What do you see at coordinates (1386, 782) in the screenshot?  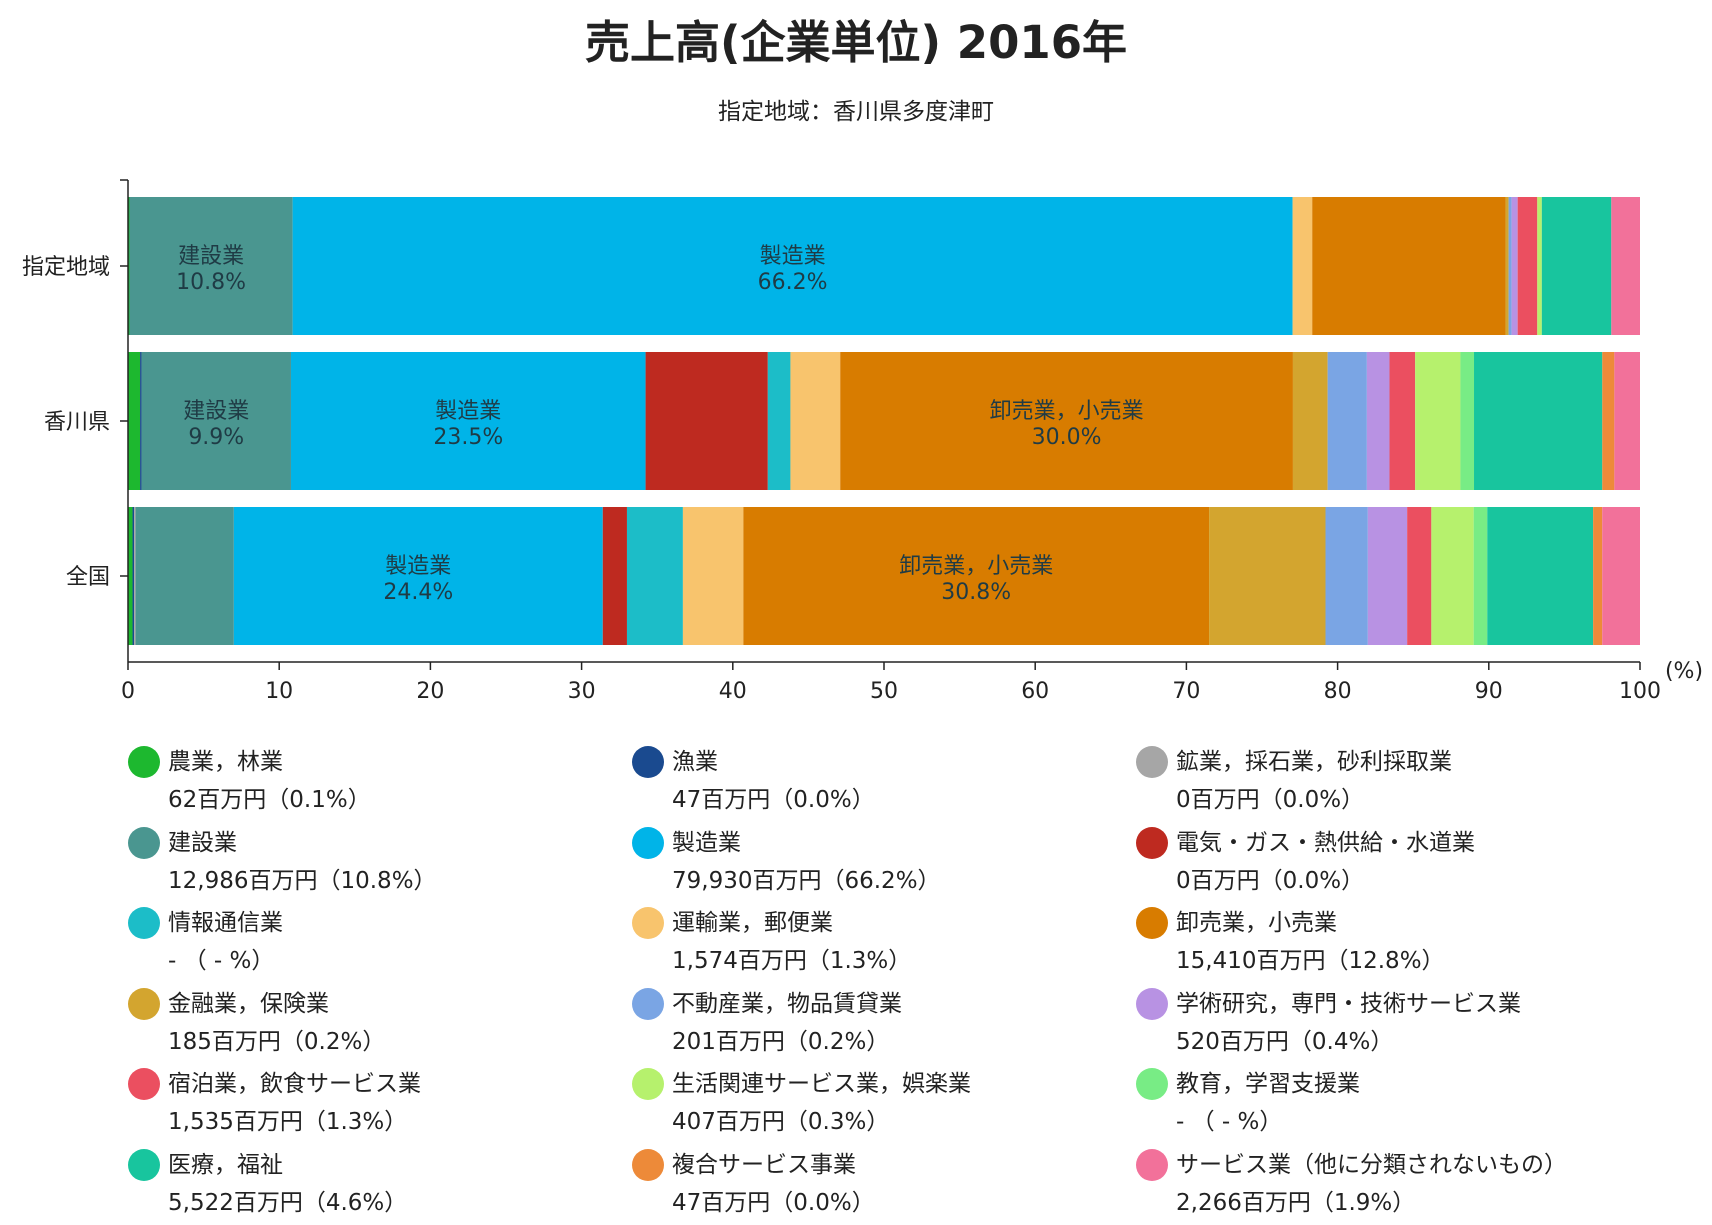 I see `legend-item: 鉱業，採石業，砂利採取業 0百万円（0.0%）` at bounding box center [1386, 782].